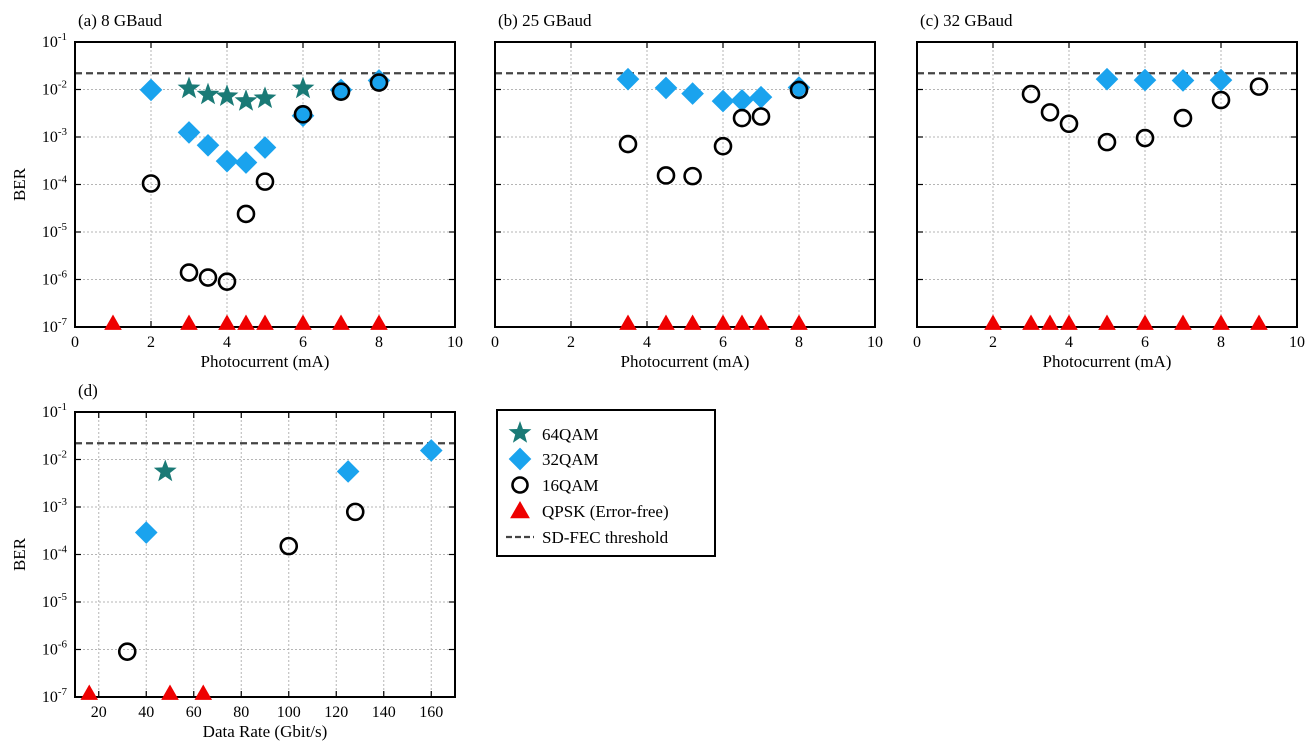 The width and height of the screenshot is (1314, 744). I want to click on x-tick-label: 160, so click(431, 712).